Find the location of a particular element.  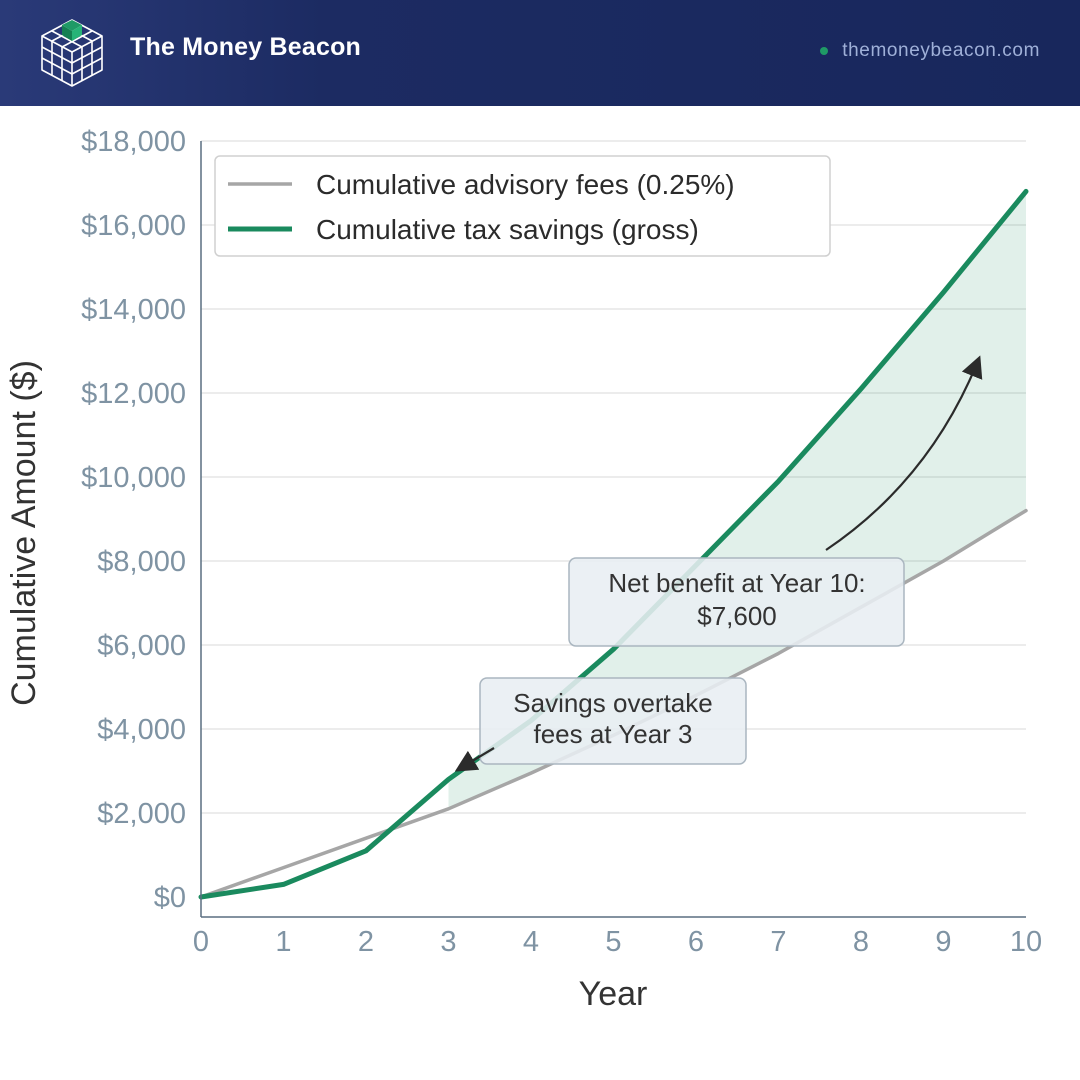

x-axis-title: Year is located at coordinates (613, 994).